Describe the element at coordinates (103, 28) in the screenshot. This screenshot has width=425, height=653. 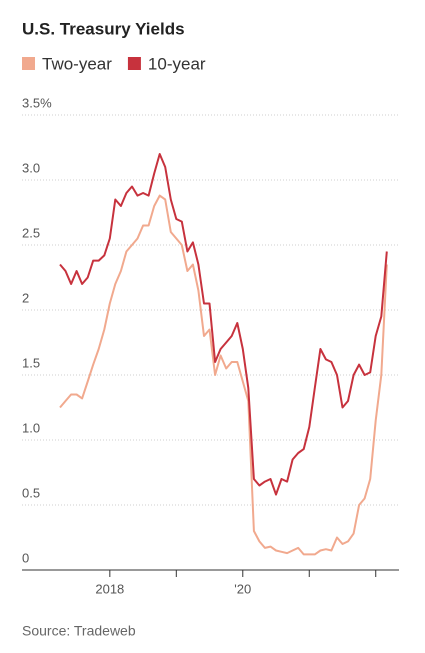
I see `chart-title: U.S. Treasury Yields` at that location.